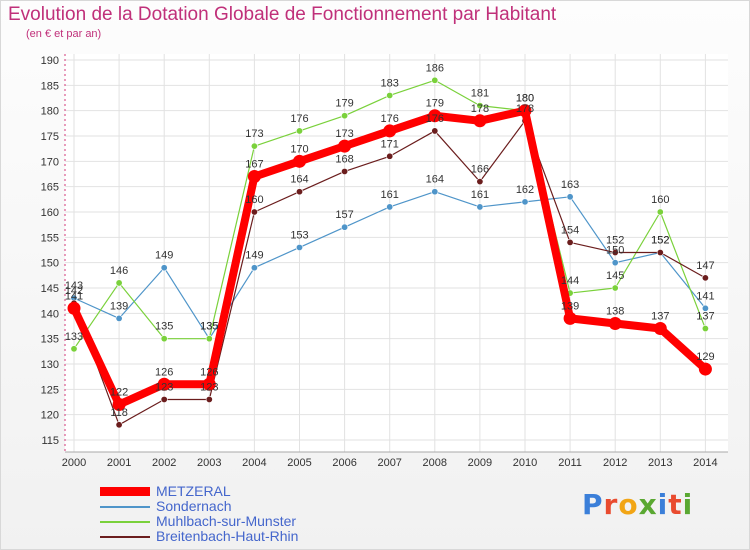 The height and width of the screenshot is (550, 750). What do you see at coordinates (480, 94) in the screenshot?
I see `data-label: 181` at bounding box center [480, 94].